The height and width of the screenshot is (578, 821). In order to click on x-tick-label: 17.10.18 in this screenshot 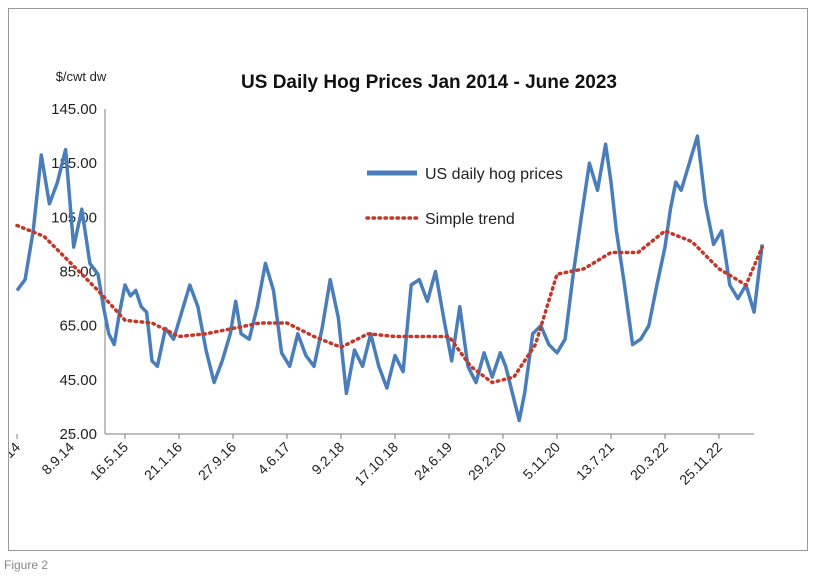, I will do `click(376, 464)`.